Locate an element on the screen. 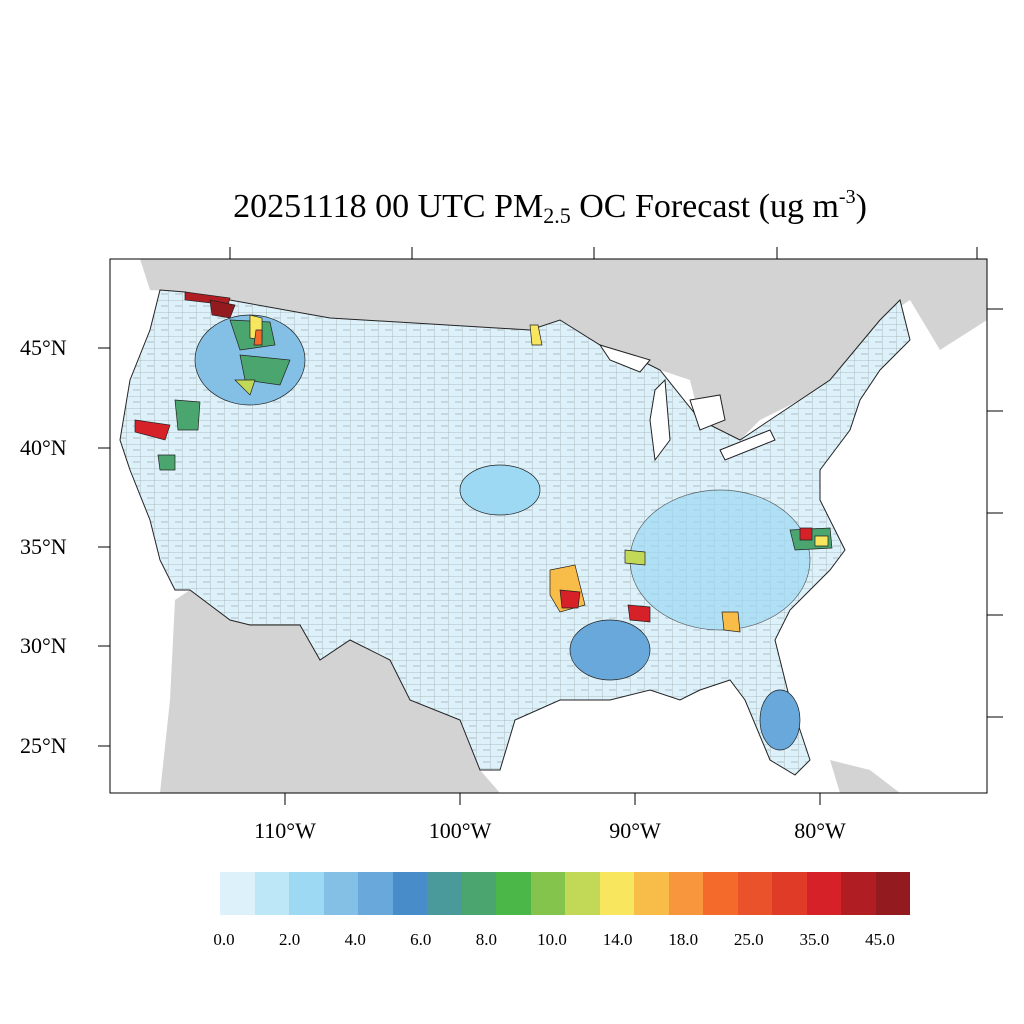 Image resolution: width=1024 pixels, height=1024 pixels. colorbar-label: 14.0 is located at coordinates (617, 939).